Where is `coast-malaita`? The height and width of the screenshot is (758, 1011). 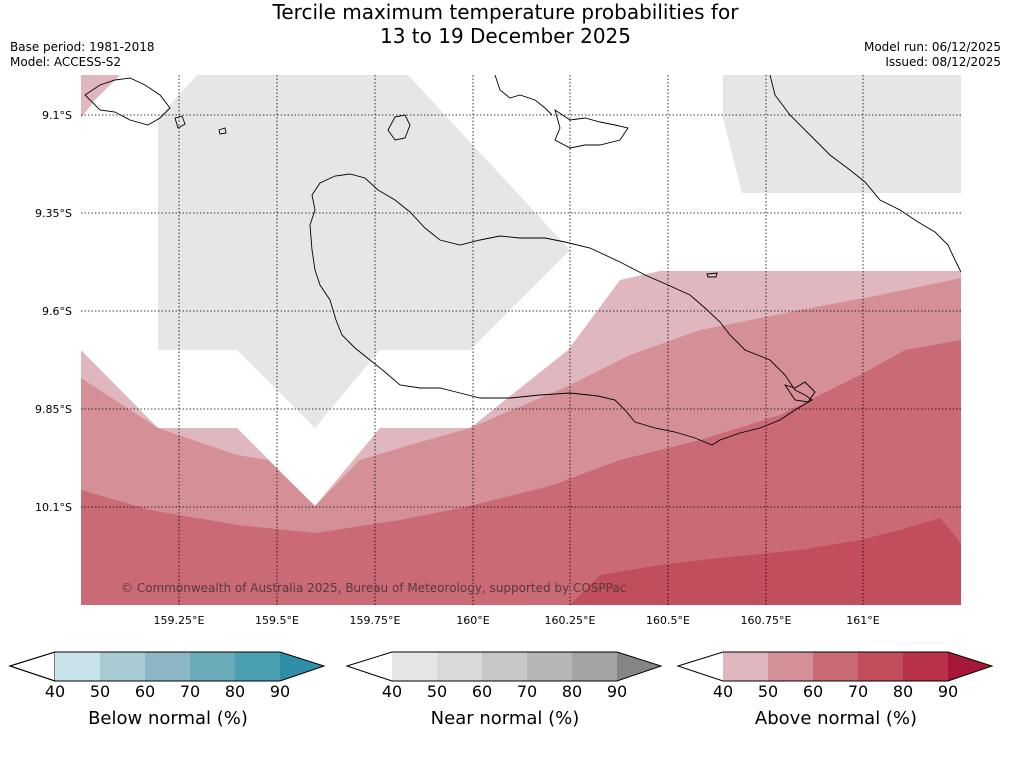
coast-malaita is located at coordinates (865, 174).